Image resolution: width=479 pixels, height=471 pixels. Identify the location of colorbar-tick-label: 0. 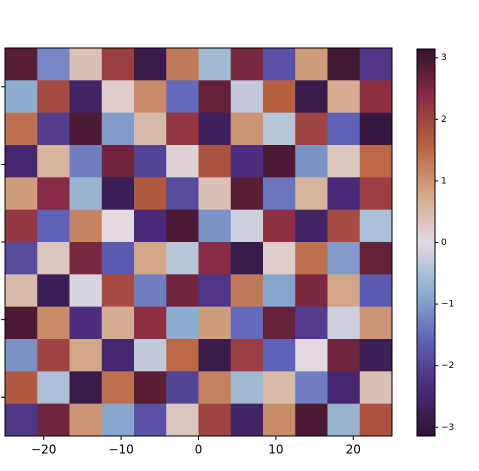
(444, 243).